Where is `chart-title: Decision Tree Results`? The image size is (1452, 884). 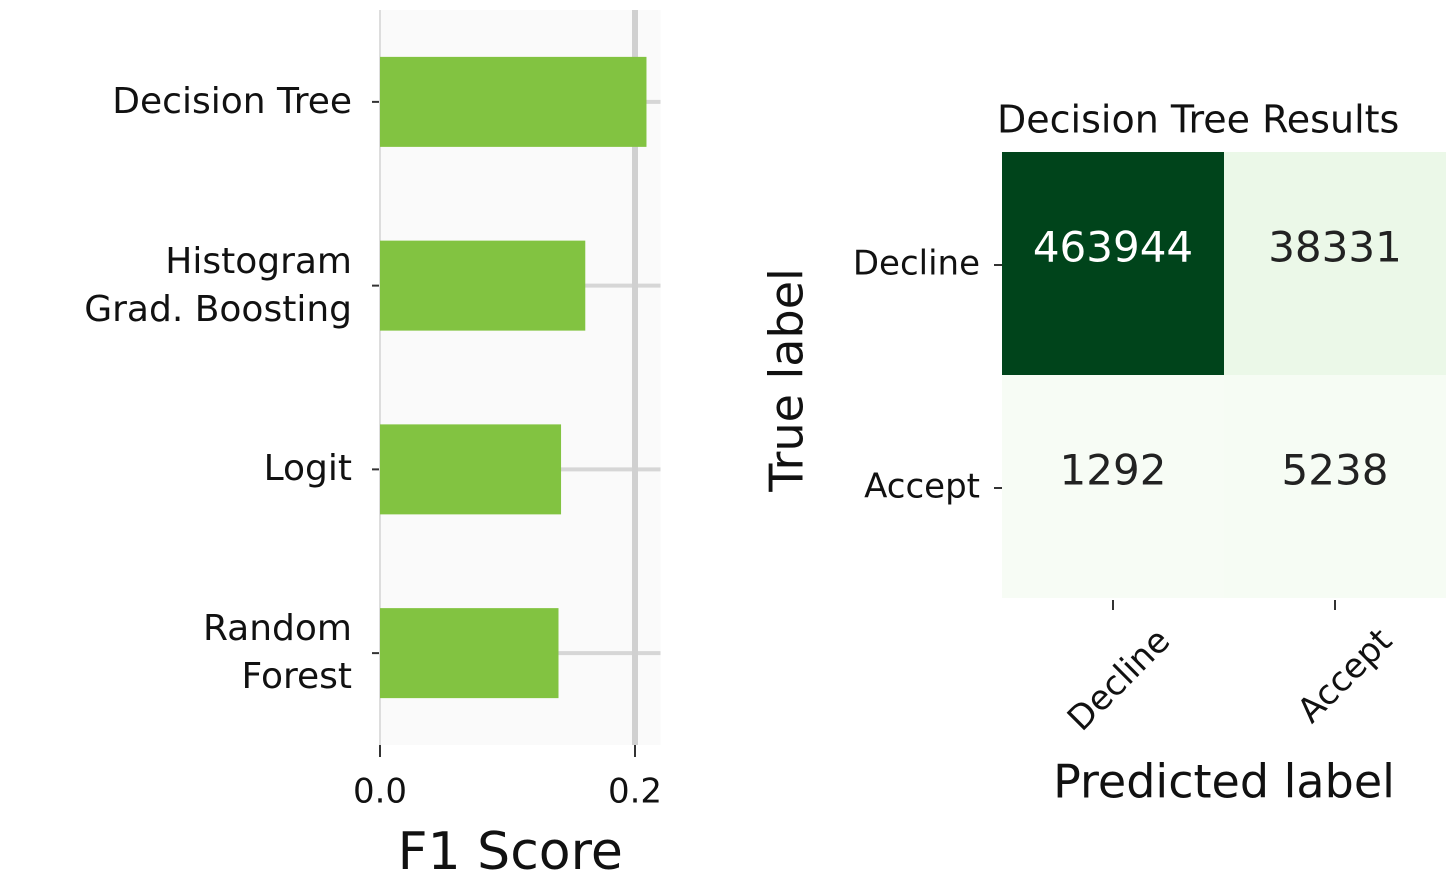
chart-title: Decision Tree Results is located at coordinates (1198, 120).